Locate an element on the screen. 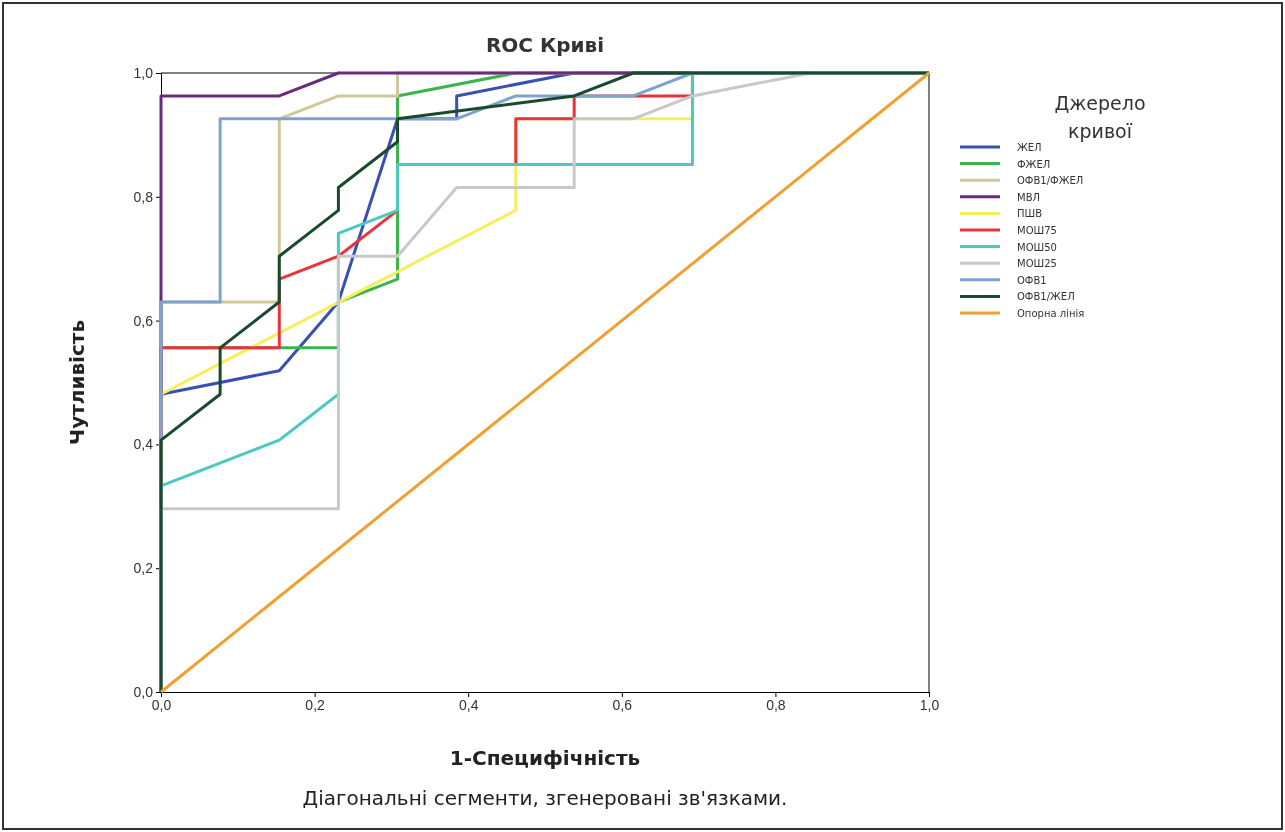 This screenshot has width=1285, height=832. y-tick-label: 0,6 is located at coordinates (143, 320).